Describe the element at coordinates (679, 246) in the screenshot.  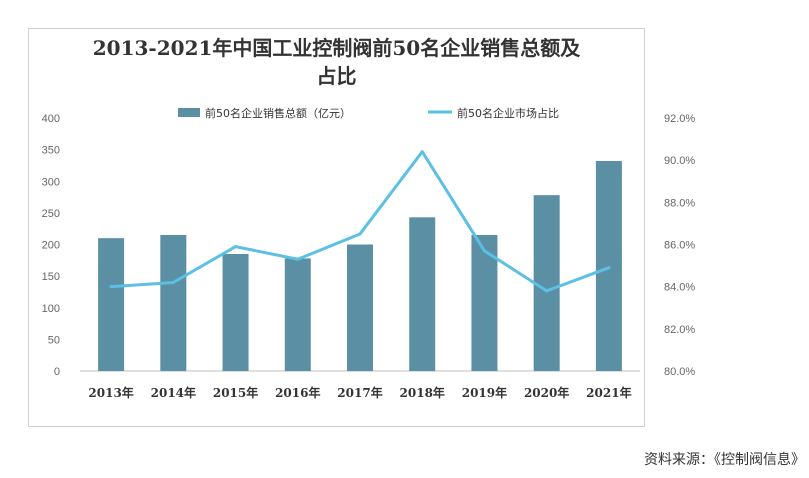
I see `y-right-tick-label: 86.0%` at that location.